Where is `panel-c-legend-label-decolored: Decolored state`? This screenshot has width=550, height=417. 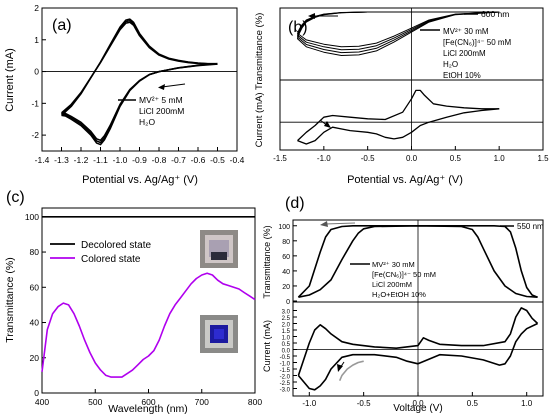
panel-c-legend-label-decolored: Decolored state is located at coordinates (116, 245).